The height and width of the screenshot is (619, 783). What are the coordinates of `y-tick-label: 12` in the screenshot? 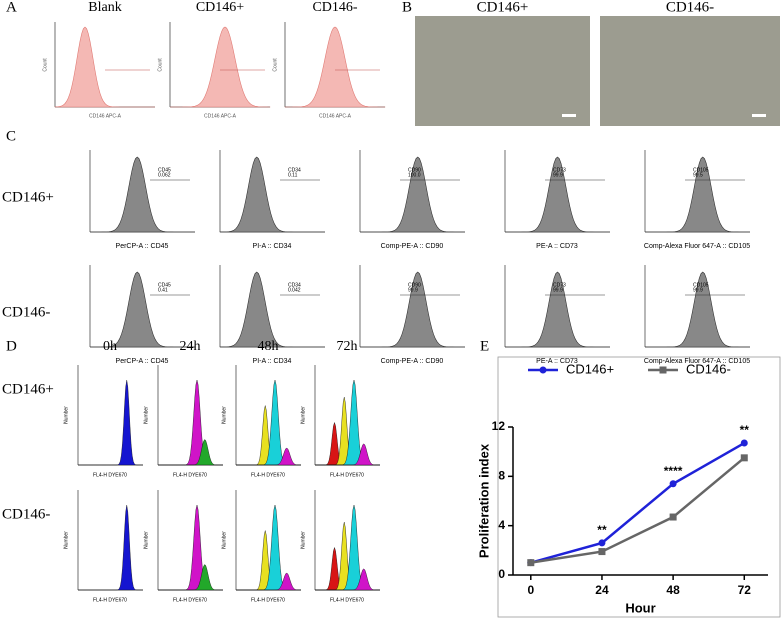 It's located at (499, 426).